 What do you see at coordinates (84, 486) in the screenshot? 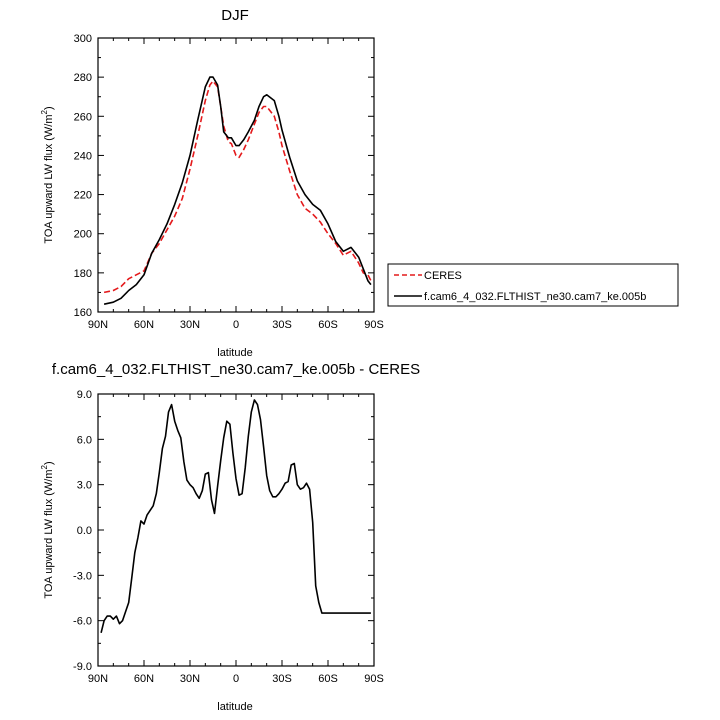
I see `y-tick-label: 3.0` at bounding box center [84, 486].